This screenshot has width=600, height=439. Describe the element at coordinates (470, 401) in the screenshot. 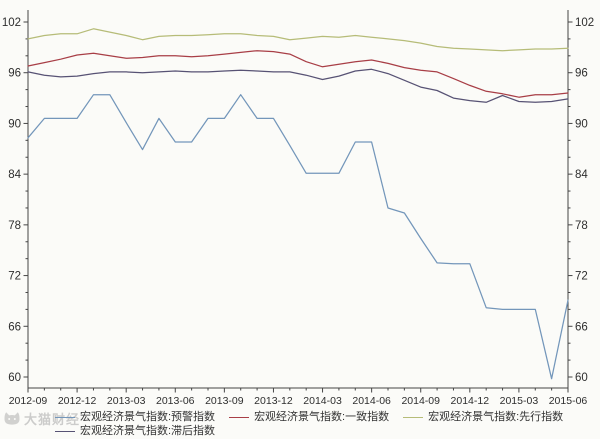

I see `svg-text: 2014-12` at that location.